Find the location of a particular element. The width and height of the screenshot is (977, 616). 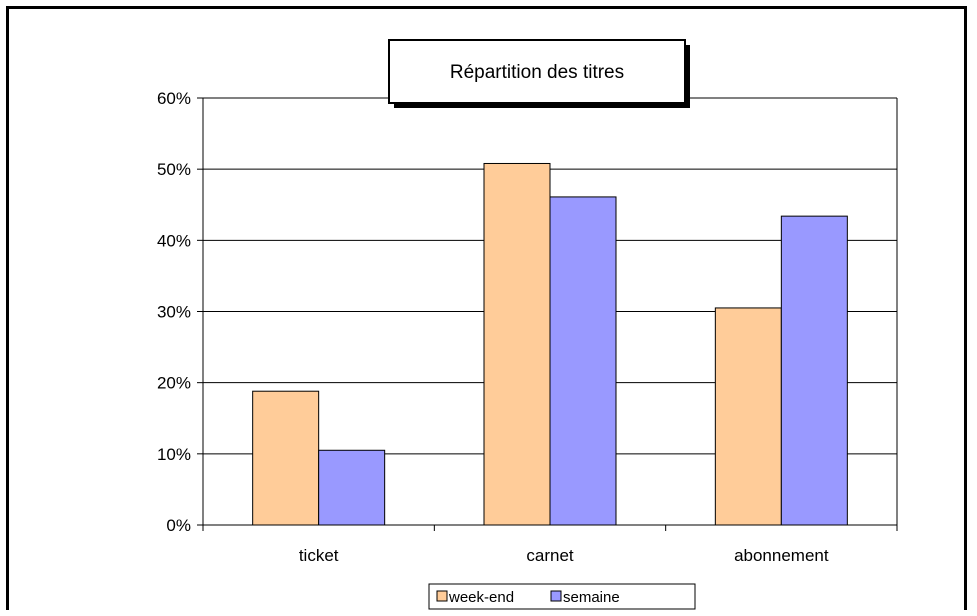

chart-title: Répartition des titres is located at coordinates (537, 72).